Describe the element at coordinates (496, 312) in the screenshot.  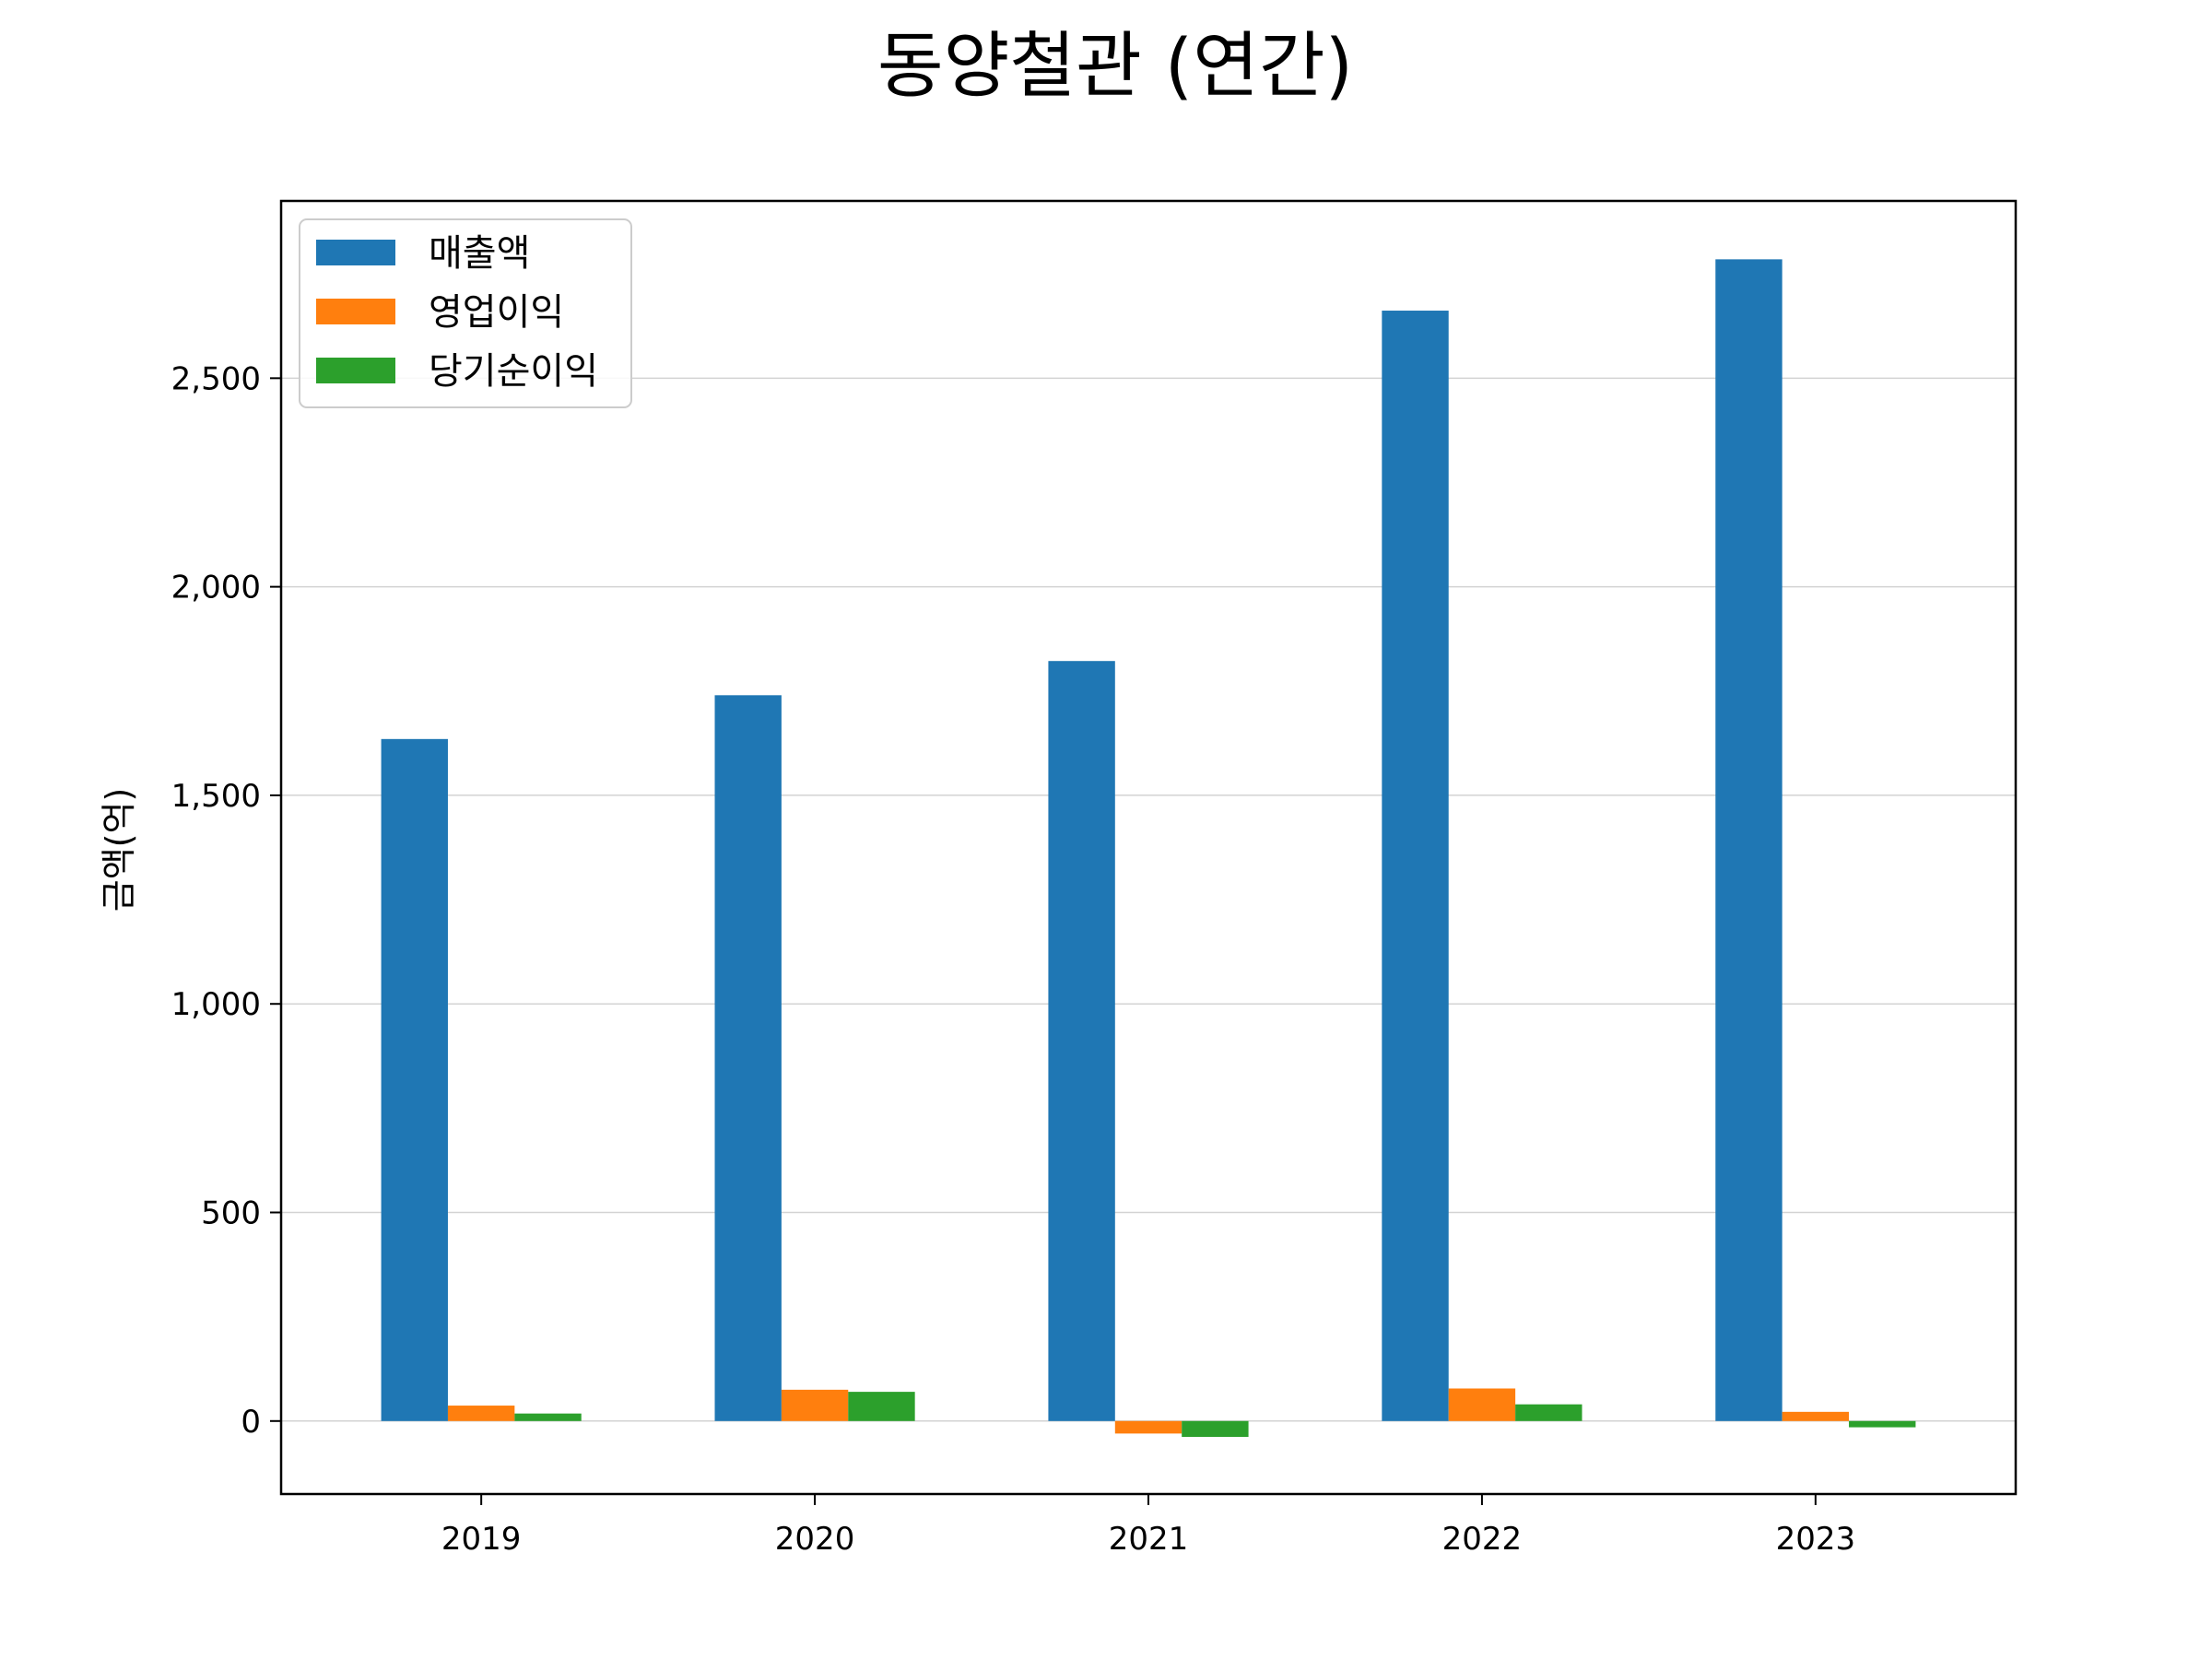
I see `legend-label: 영업이익` at that location.